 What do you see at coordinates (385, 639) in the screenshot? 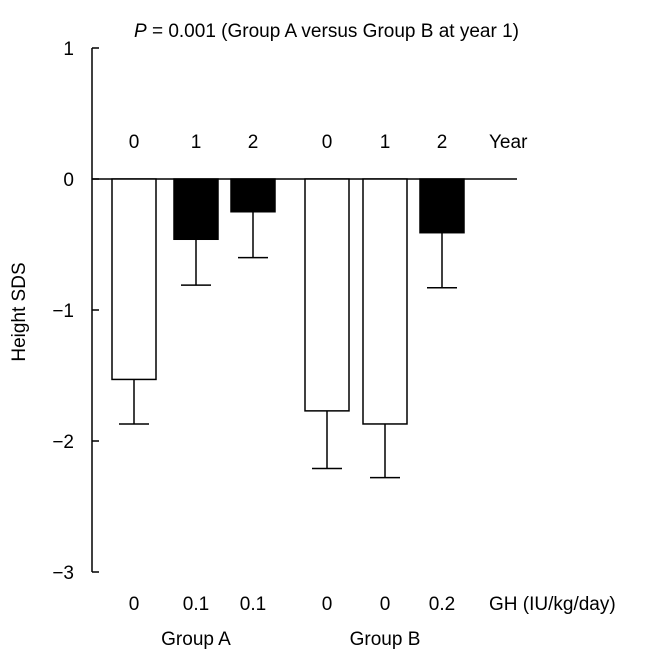
I see `group-label: Group B` at bounding box center [385, 639].